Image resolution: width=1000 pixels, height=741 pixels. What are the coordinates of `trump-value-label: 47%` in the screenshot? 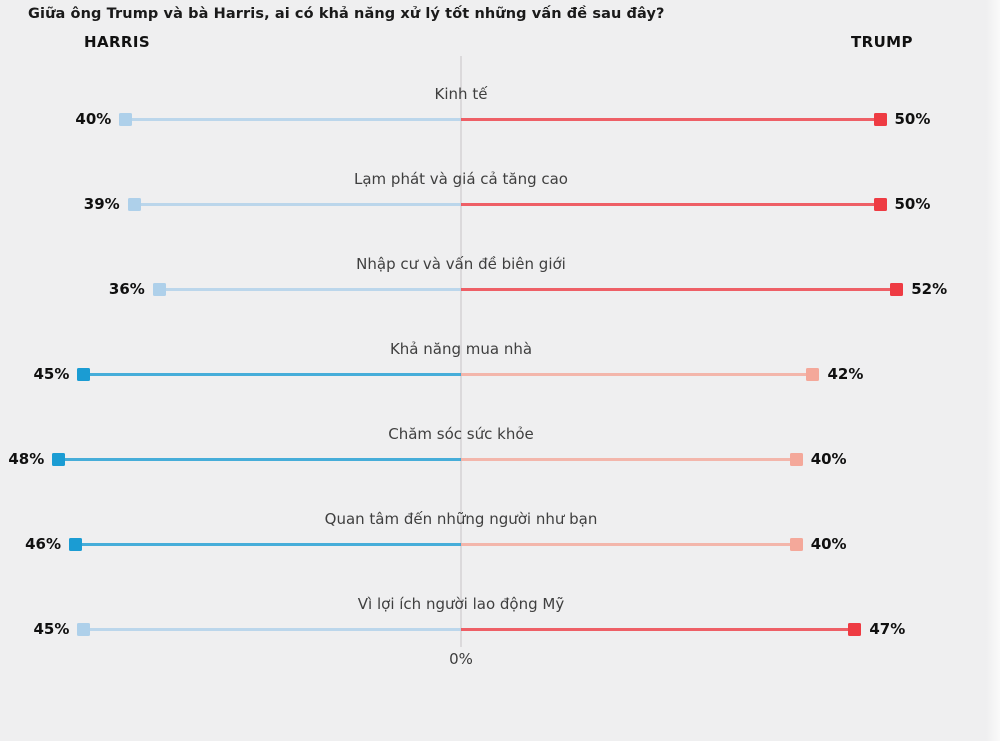 It's located at (887, 629).